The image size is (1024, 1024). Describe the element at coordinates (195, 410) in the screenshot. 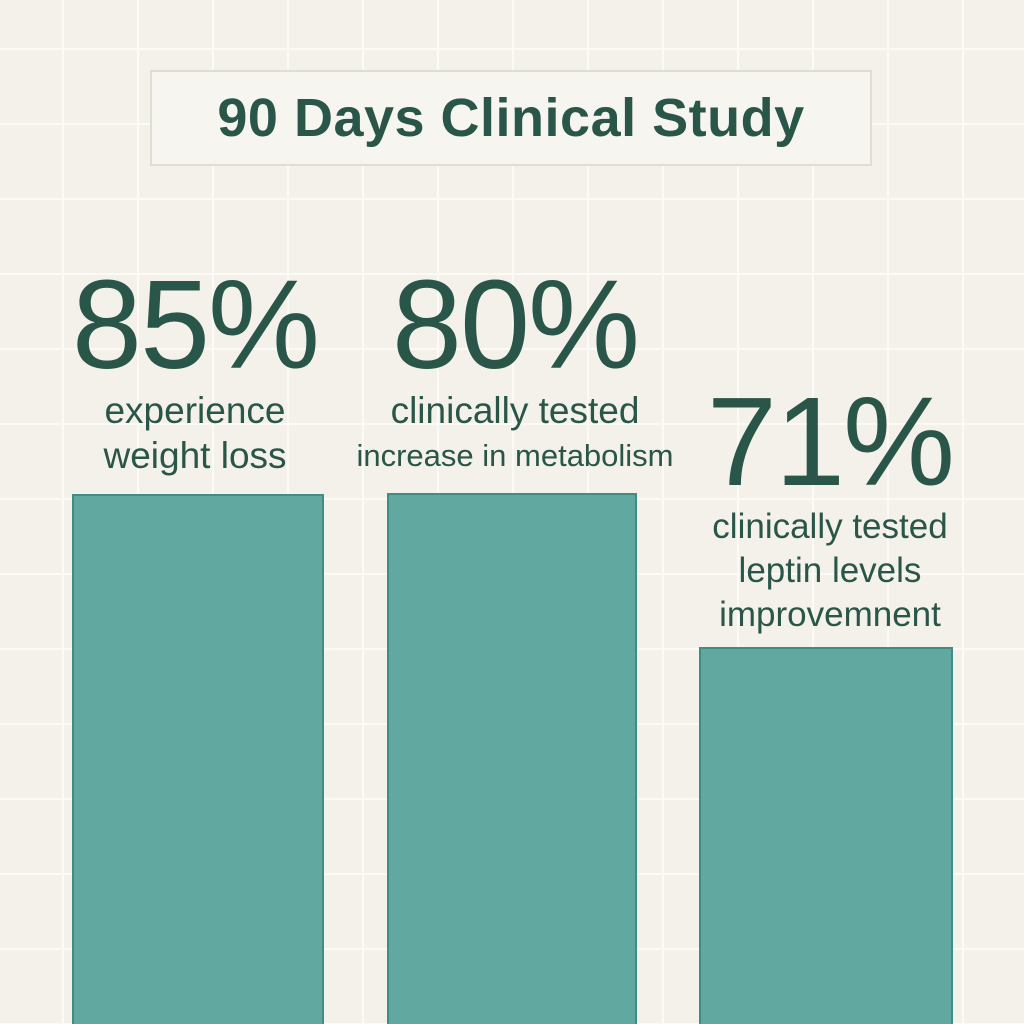

I see `stat-label-line: experience` at that location.